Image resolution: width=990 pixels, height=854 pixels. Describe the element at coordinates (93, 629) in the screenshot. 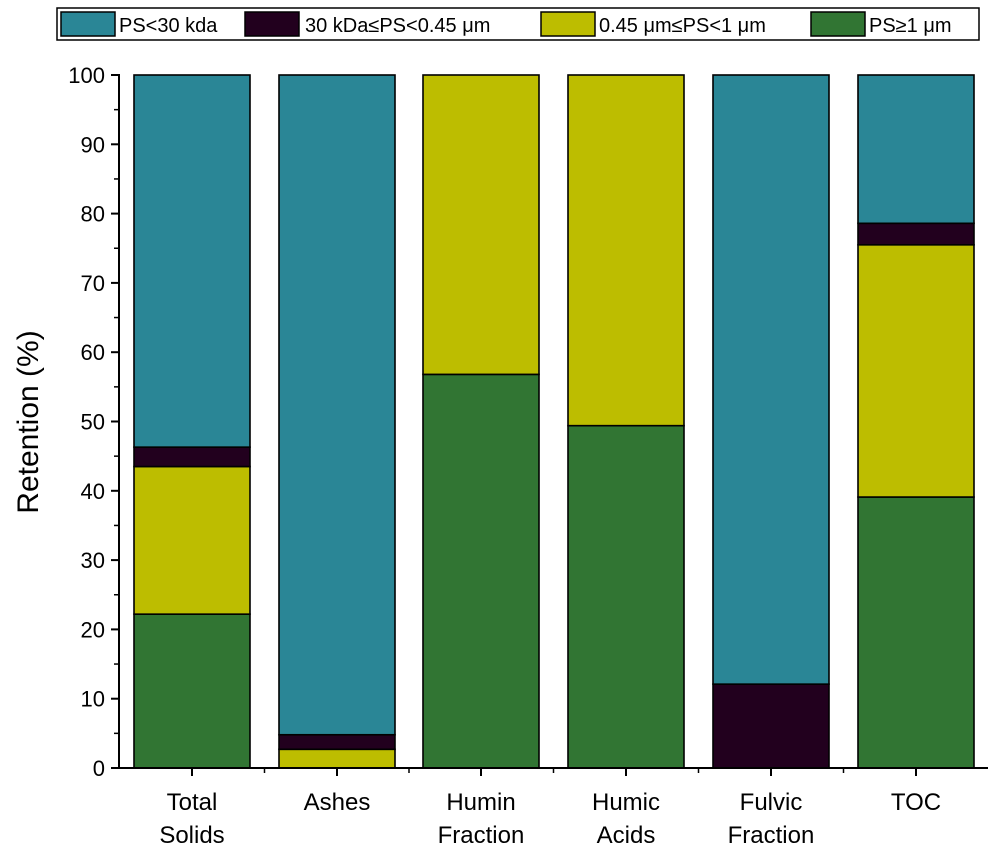

I see `y-tick-label-20: 20` at that location.